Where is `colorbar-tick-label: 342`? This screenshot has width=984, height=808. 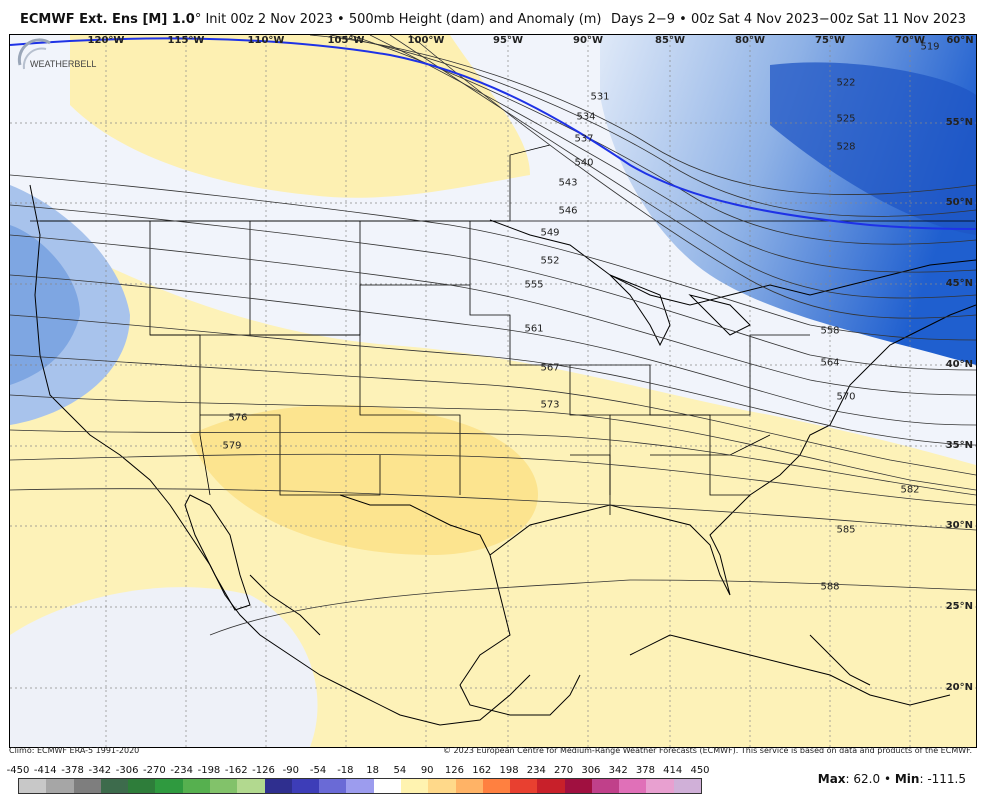
colorbar-tick-label: 342 is located at coordinates (618, 770).